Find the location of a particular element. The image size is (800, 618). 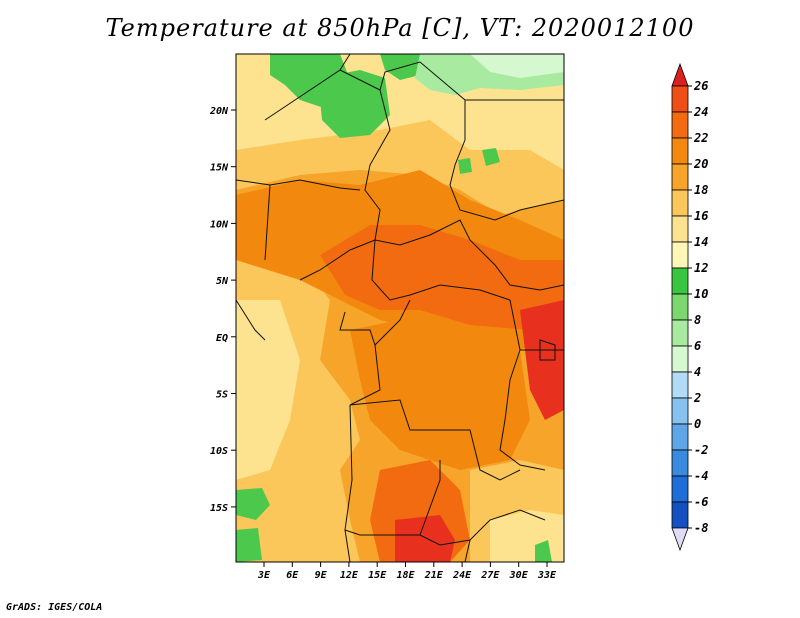

colorbar-label: -6 is located at coordinates (701, 502).